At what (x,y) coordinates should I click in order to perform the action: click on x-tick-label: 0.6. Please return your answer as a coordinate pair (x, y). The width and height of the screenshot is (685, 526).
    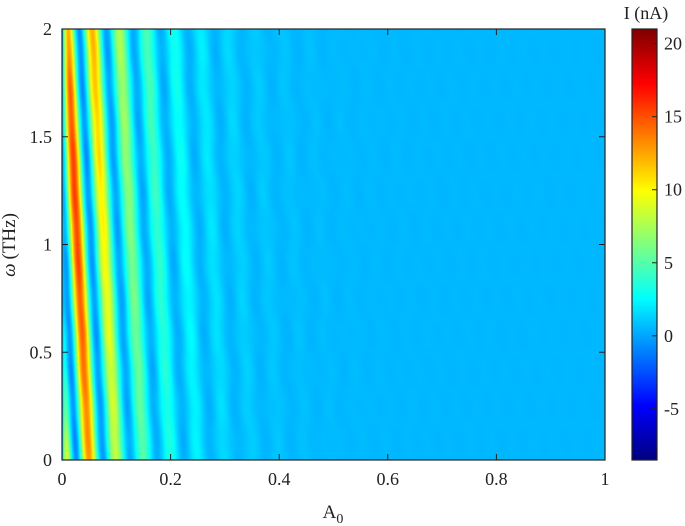
    Looking at the image, I should click on (388, 479).